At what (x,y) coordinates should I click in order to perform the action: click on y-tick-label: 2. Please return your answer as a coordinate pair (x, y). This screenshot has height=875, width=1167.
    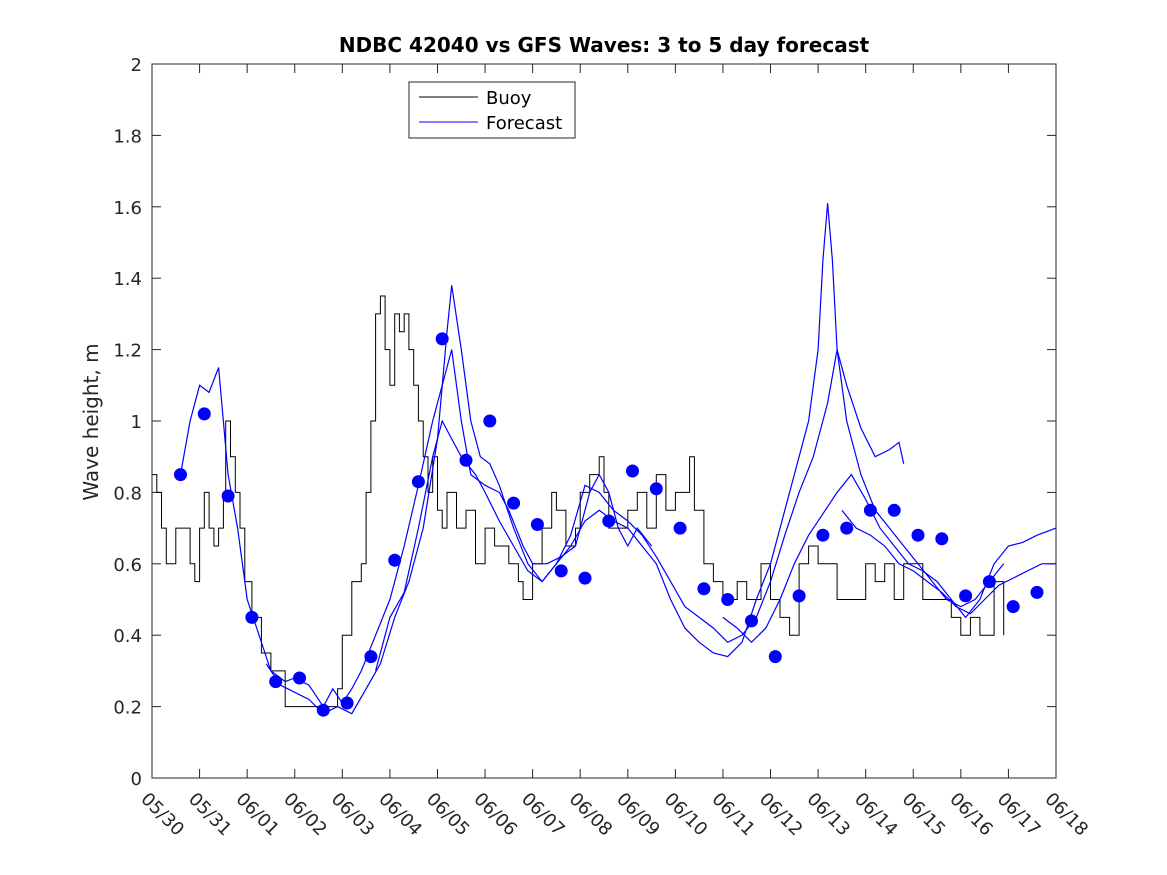
    Looking at the image, I should click on (136, 65).